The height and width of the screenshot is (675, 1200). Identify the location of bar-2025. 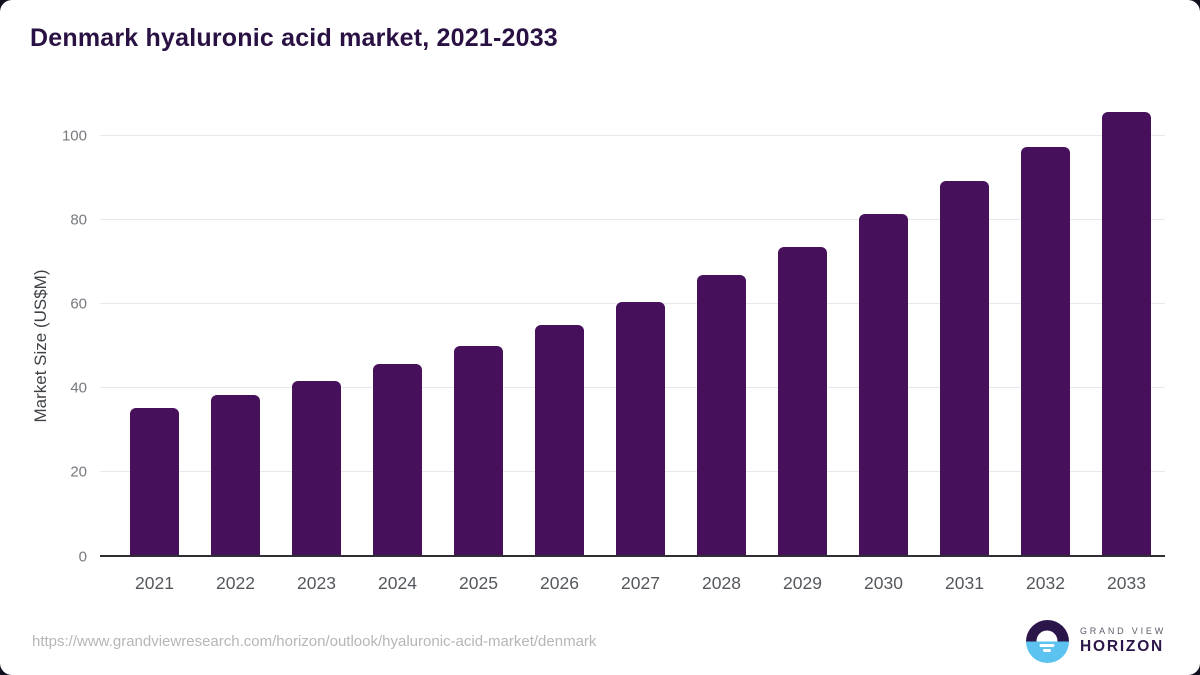
(478, 451).